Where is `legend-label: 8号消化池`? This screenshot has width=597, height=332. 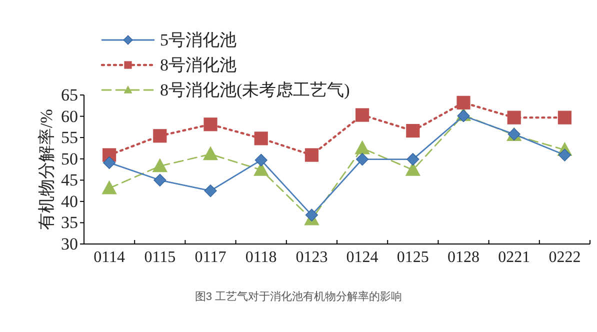
legend-label: 8号消化池 is located at coordinates (198, 65).